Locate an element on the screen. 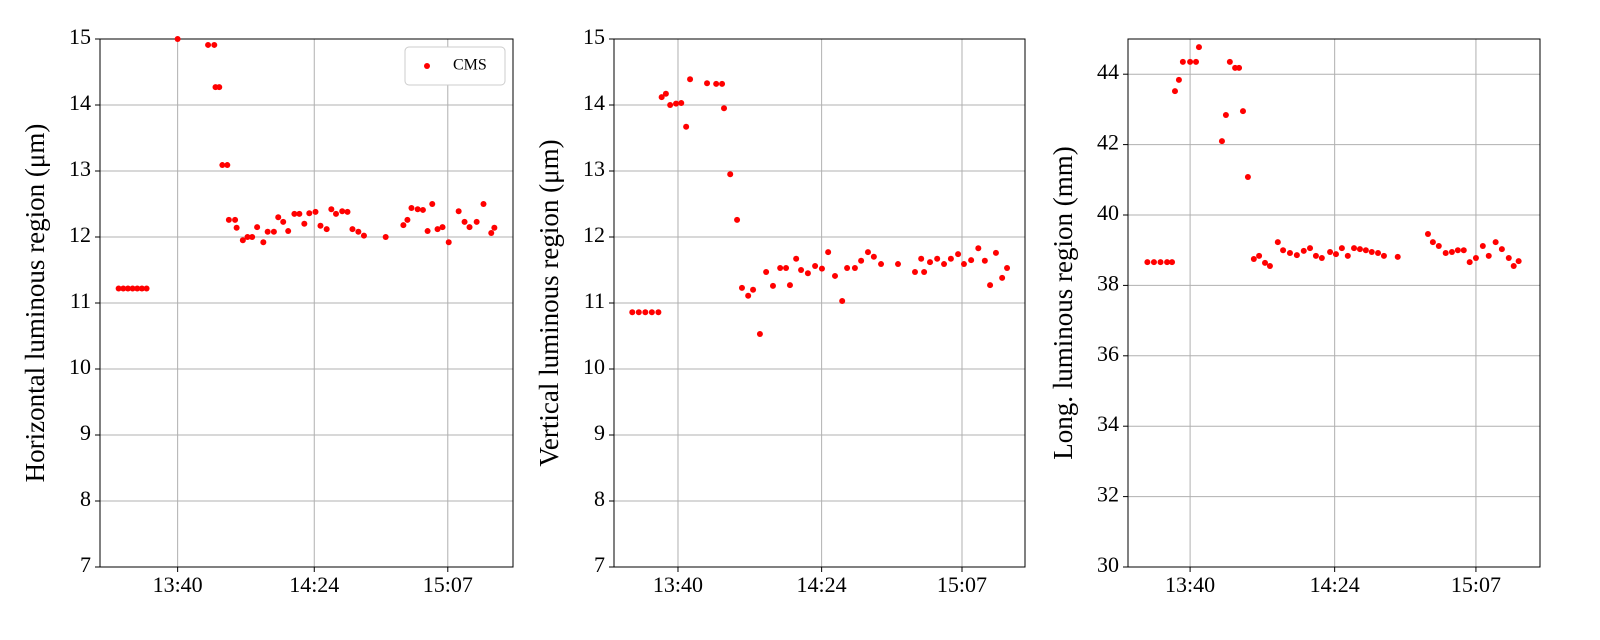  x-tick-label: 14:24 is located at coordinates (822, 584).